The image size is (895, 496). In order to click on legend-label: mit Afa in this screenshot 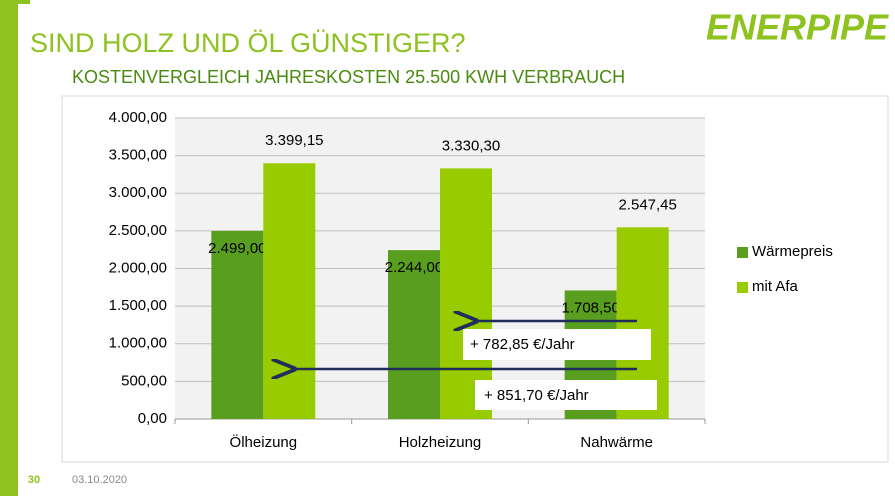, I will do `click(775, 286)`.